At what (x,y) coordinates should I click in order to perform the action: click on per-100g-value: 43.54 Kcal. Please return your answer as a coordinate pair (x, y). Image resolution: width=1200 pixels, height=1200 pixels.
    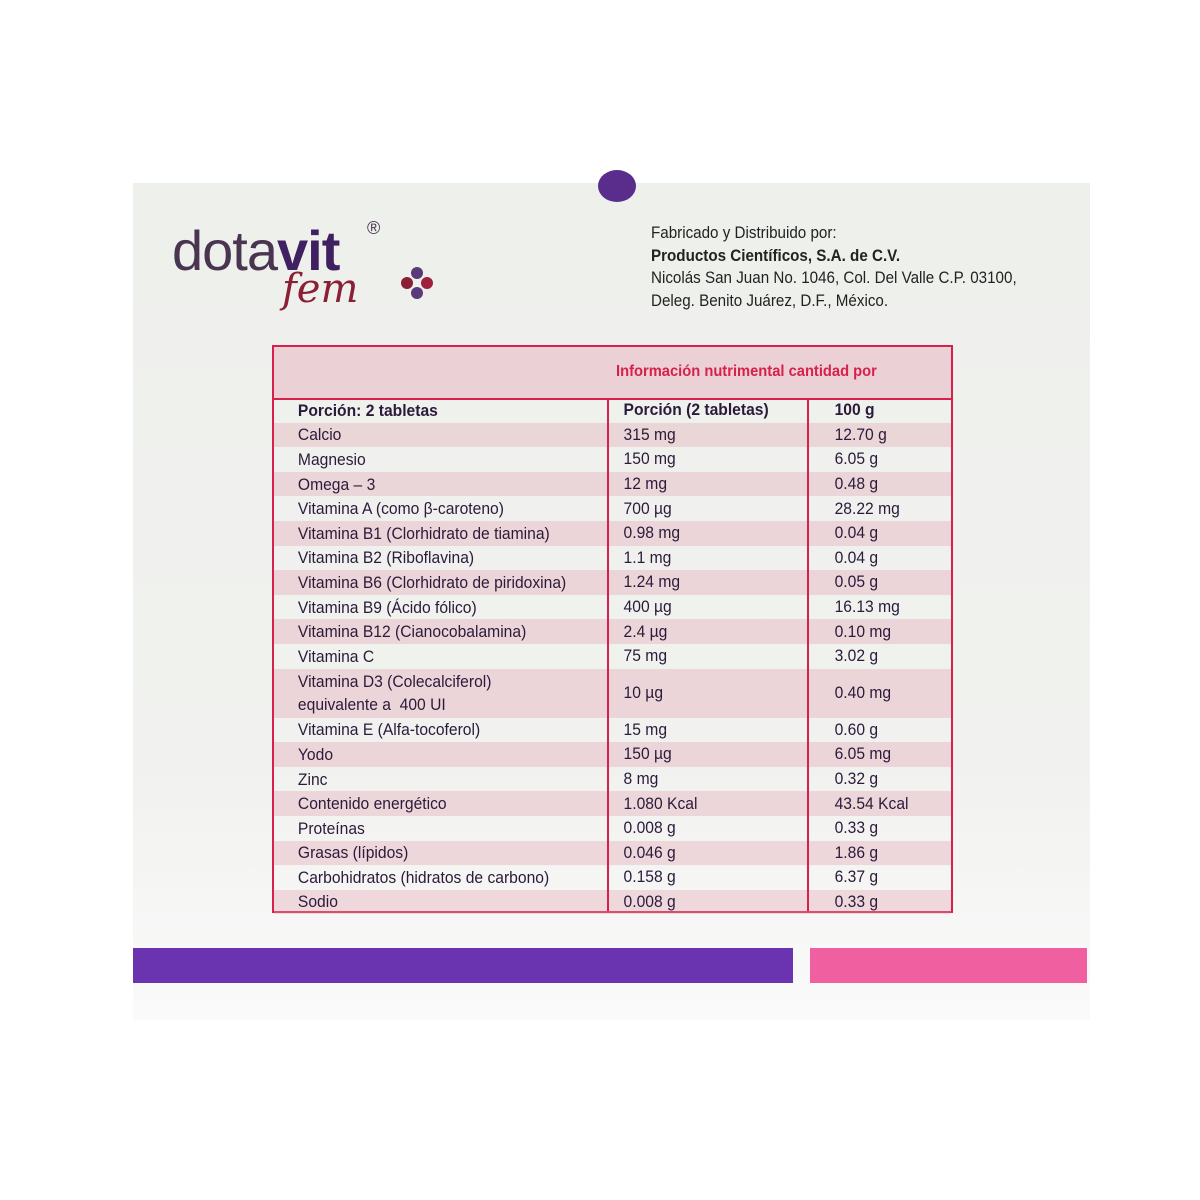
    Looking at the image, I should click on (871, 803).